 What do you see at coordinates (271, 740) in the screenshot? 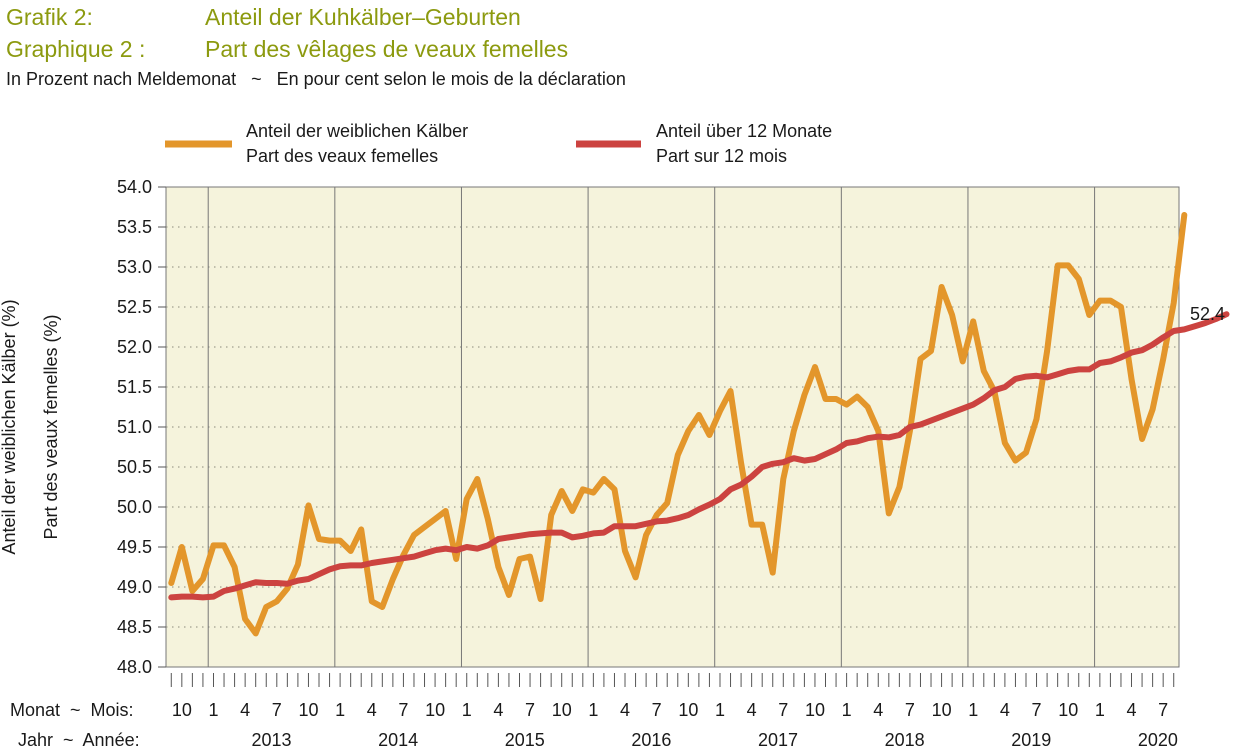
I see `x-year-label: 2013` at bounding box center [271, 740].